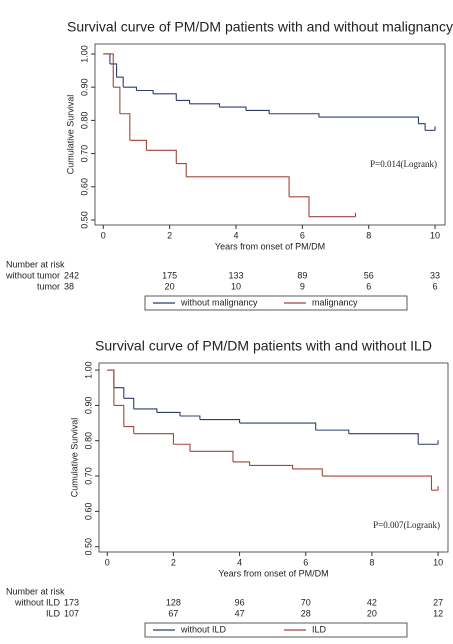 The height and width of the screenshot is (644, 453). I want to click on legend-label: without ILD, so click(203, 629).